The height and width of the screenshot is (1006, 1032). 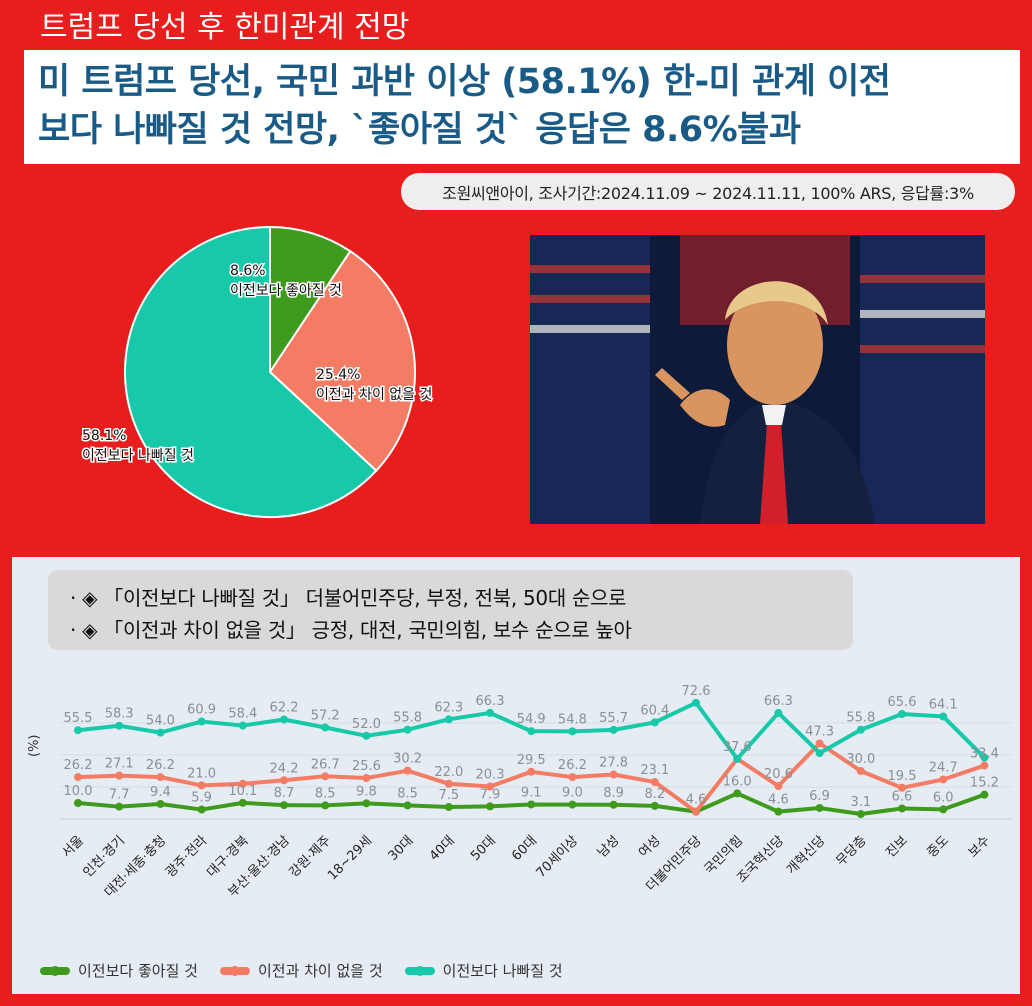 What do you see at coordinates (286, 291) in the screenshot?
I see `pie-category-label-0: 이전보다 좋아질 것` at bounding box center [286, 291].